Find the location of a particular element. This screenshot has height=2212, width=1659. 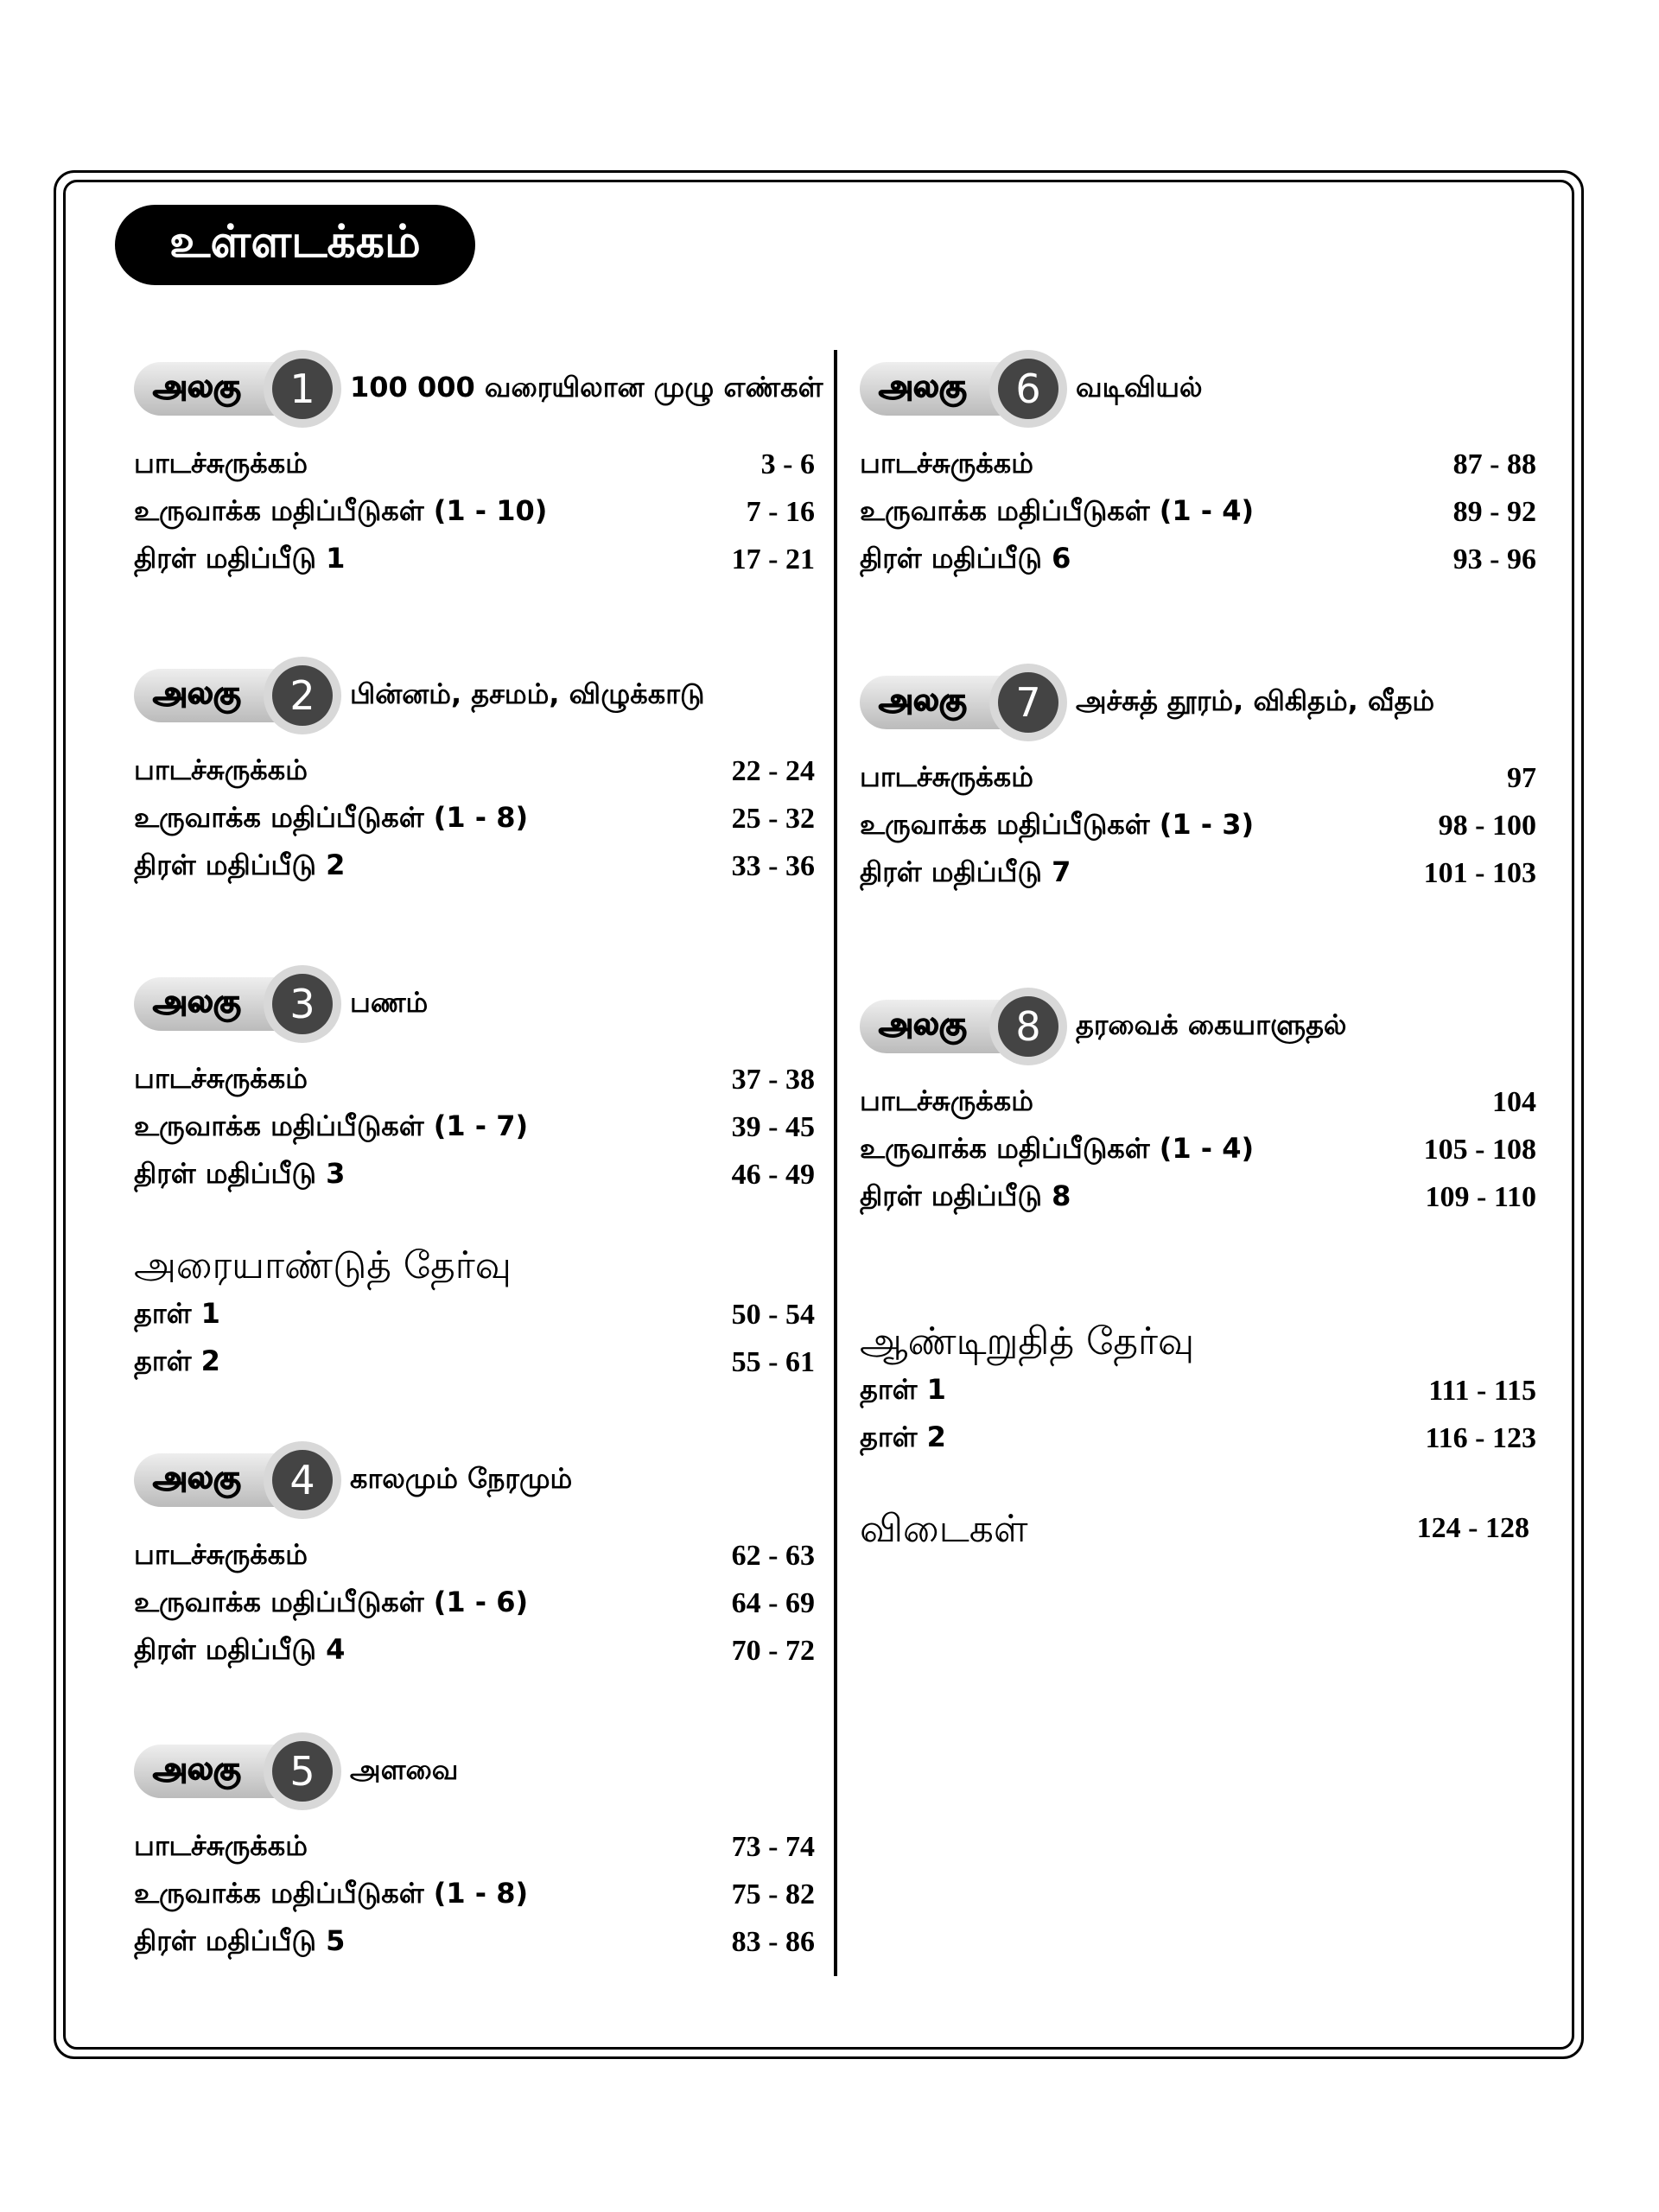

entry-name: உருவாக்க மதிப்பீடுகள் (1 - 7) is located at coordinates (331, 1125).